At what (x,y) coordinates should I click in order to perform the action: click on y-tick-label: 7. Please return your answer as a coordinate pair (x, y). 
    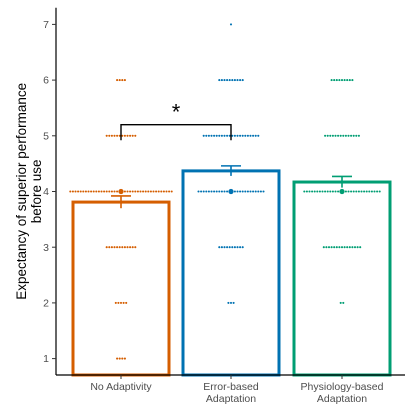
    Looking at the image, I should click on (46, 25).